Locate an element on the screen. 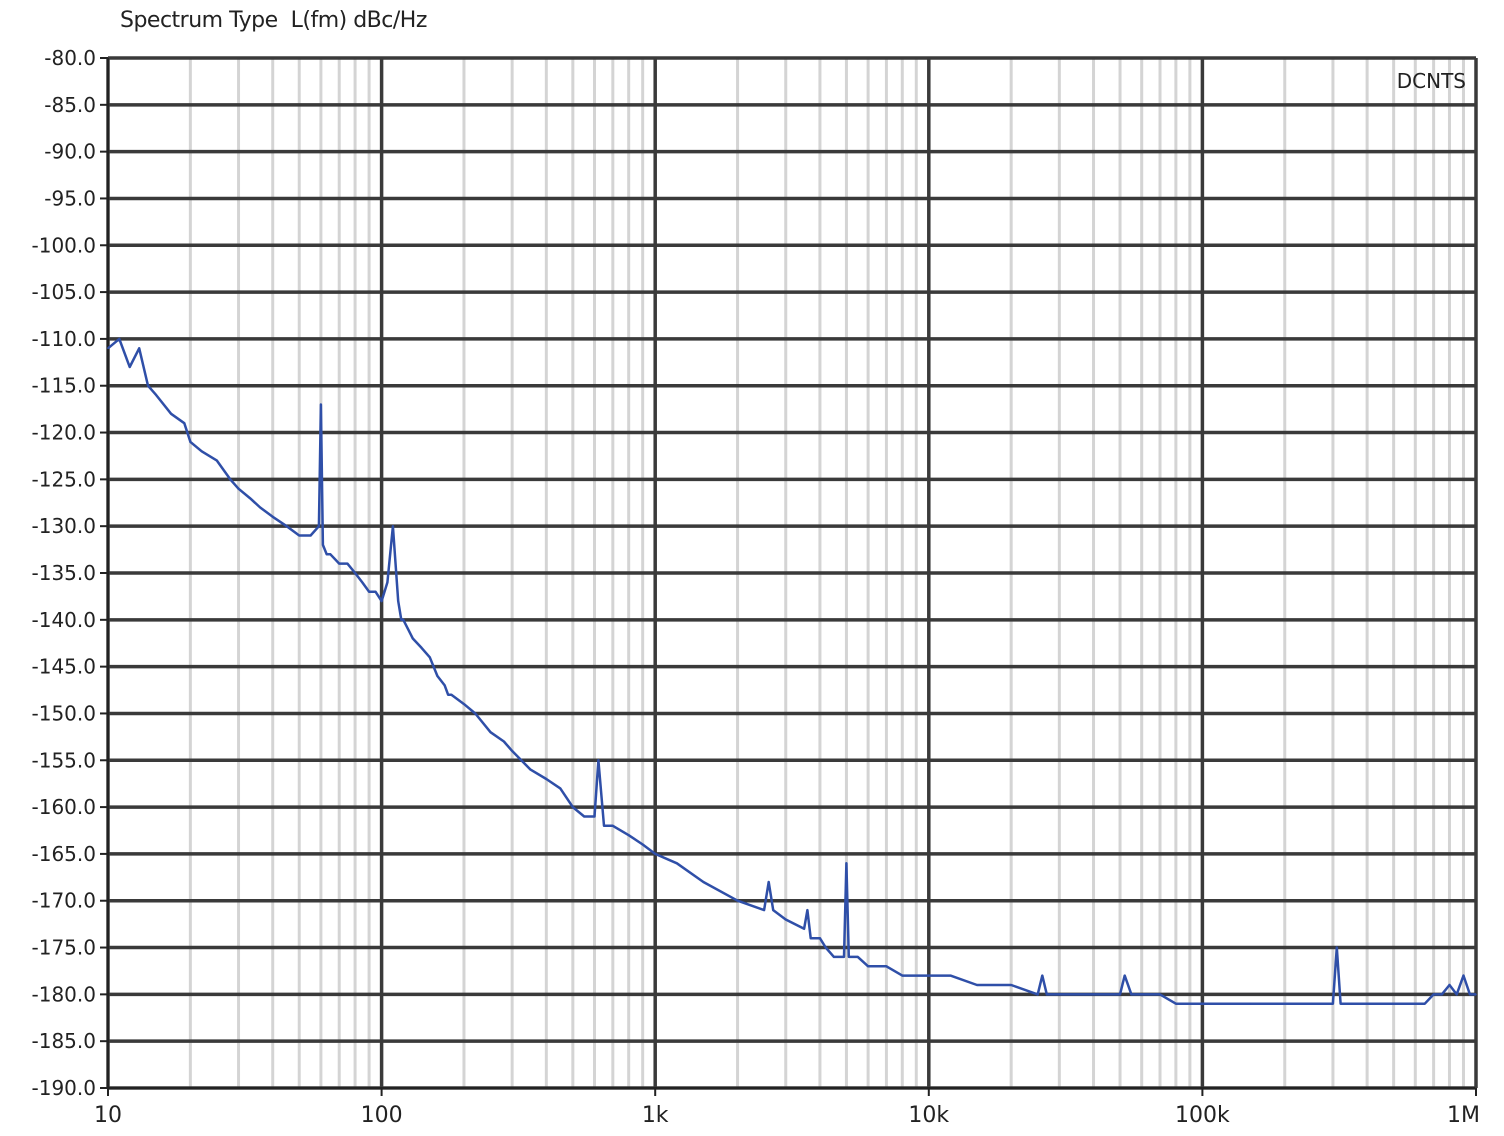 The image size is (1504, 1136). y-tick-label: -90.0 is located at coordinates (70, 152).